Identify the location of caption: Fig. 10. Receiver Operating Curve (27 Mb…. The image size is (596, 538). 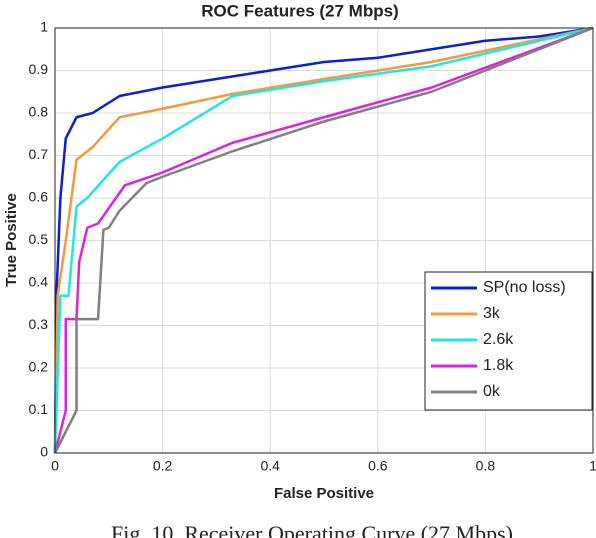
(312, 529).